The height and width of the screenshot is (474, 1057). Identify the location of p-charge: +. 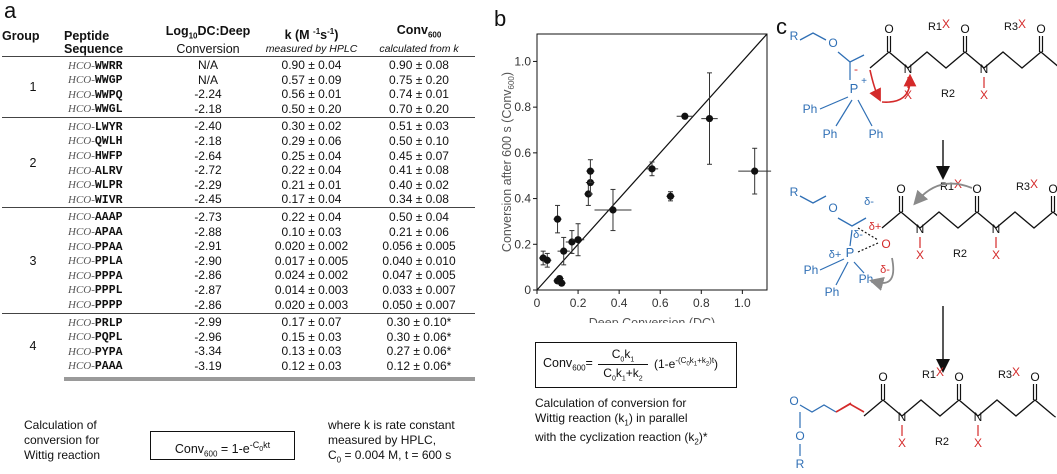
(864, 81).